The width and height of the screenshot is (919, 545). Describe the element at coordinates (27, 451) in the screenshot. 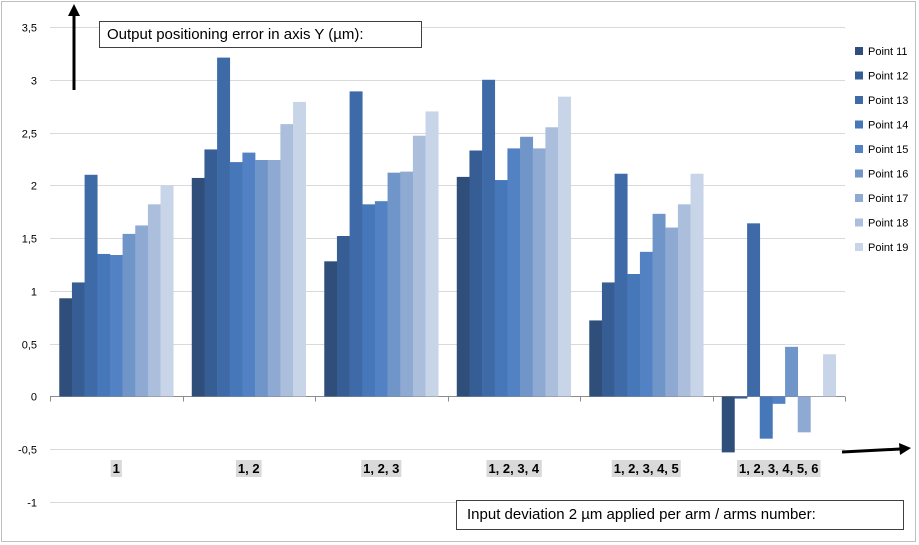

I see `y-tick-label: -0,5` at that location.